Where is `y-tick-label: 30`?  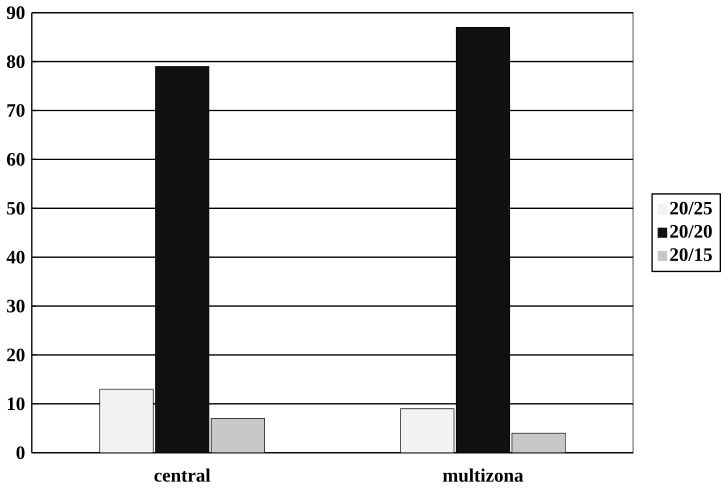
y-tick-label: 30 is located at coordinates (16, 306).